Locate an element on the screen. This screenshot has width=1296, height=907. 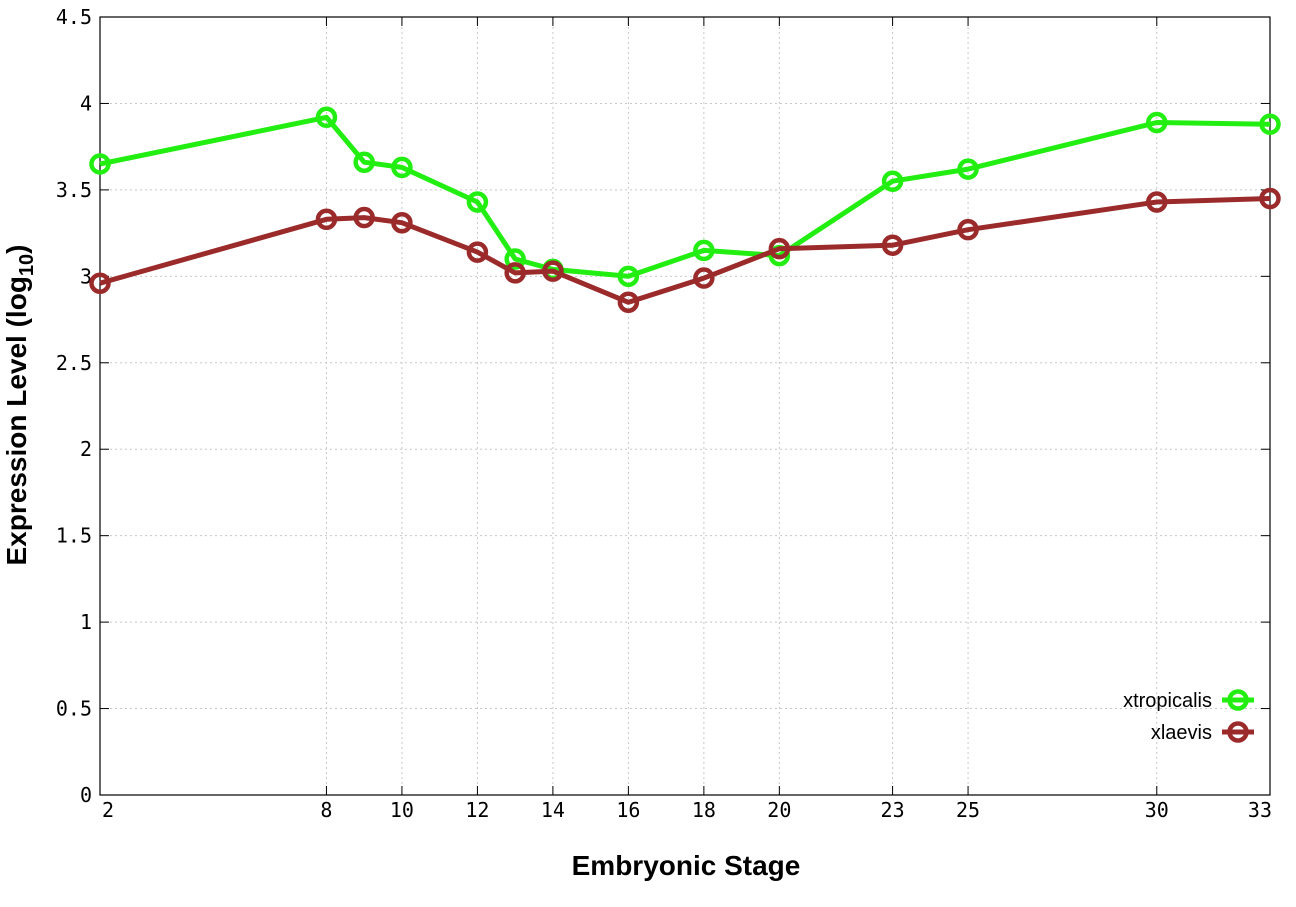
y-axis-title: Expression Level (log10) is located at coordinates (19, 405).